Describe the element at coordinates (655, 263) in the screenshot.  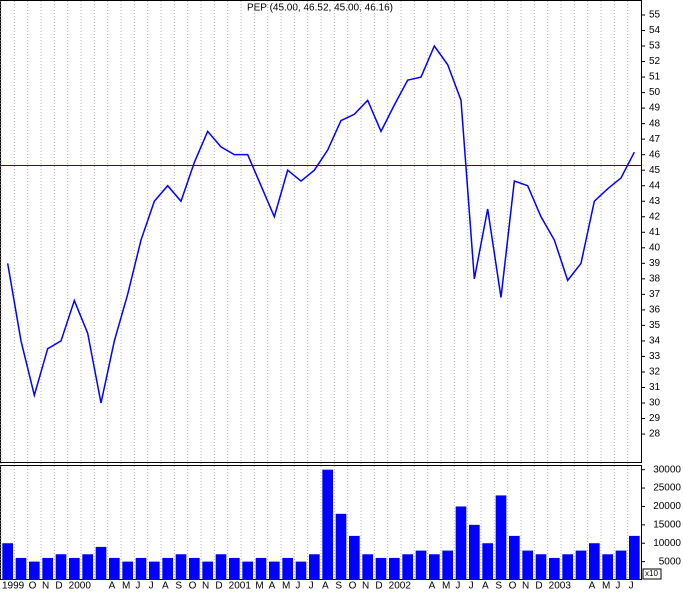
I see `y-tick-label: 39` at that location.